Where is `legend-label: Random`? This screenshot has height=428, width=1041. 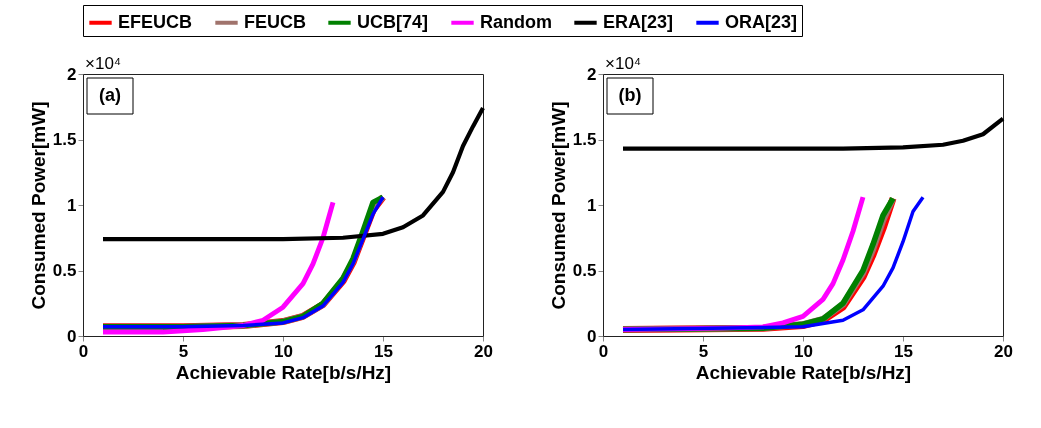 legend-label: Random is located at coordinates (516, 21).